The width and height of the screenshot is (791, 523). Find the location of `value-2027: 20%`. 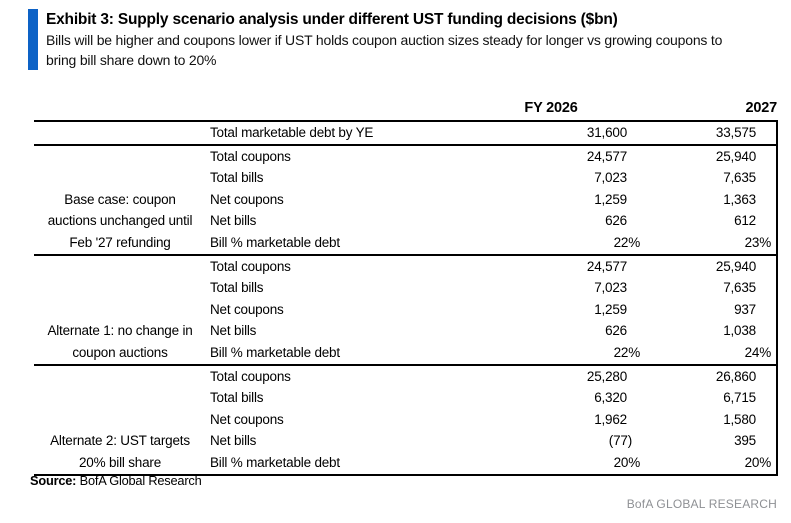

value-2027: 20% is located at coordinates (709, 463).